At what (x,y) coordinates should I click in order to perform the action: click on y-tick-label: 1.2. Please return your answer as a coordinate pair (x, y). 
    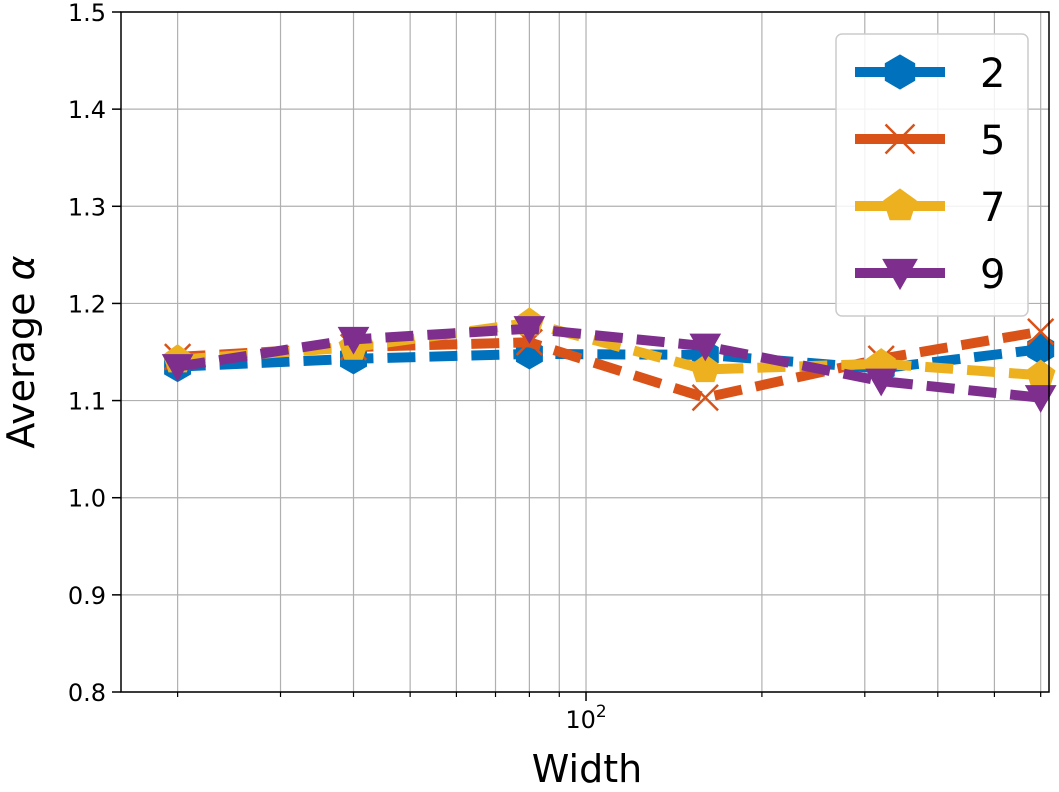
    Looking at the image, I should click on (87, 304).